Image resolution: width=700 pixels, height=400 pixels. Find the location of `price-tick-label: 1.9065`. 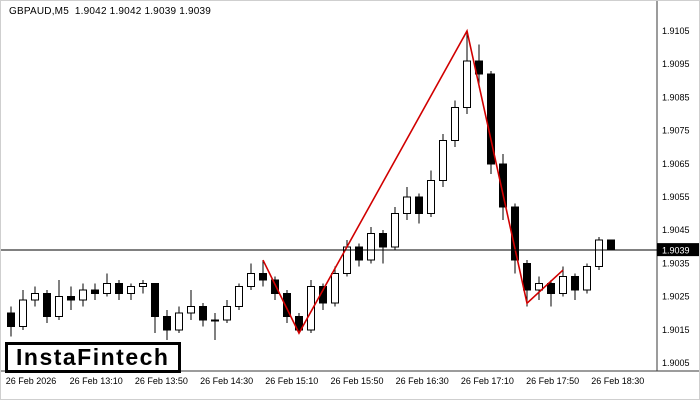

price-tick-label: 1.9065 is located at coordinates (676, 164).